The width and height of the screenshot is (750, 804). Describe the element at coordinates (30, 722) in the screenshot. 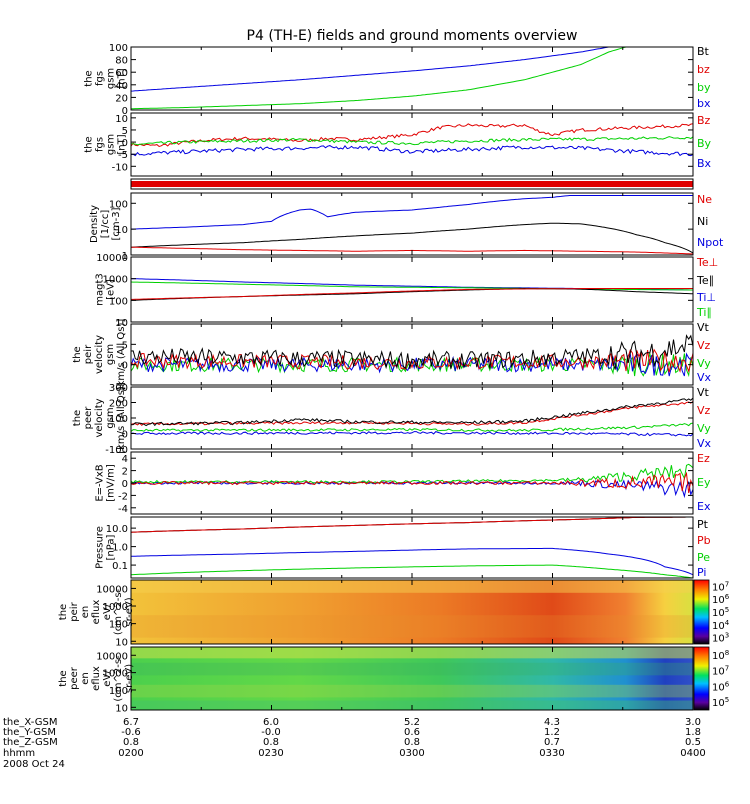

I see `footer-row-label: the_X-GSM` at that location.